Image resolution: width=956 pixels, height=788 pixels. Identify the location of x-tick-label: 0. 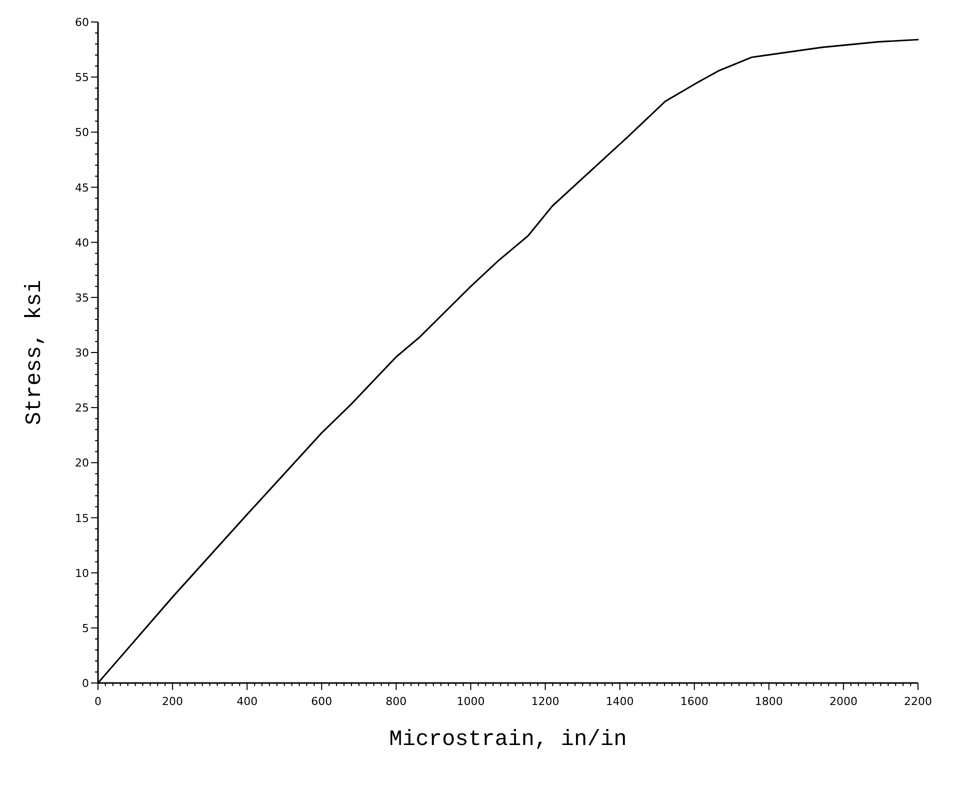
(98, 701).